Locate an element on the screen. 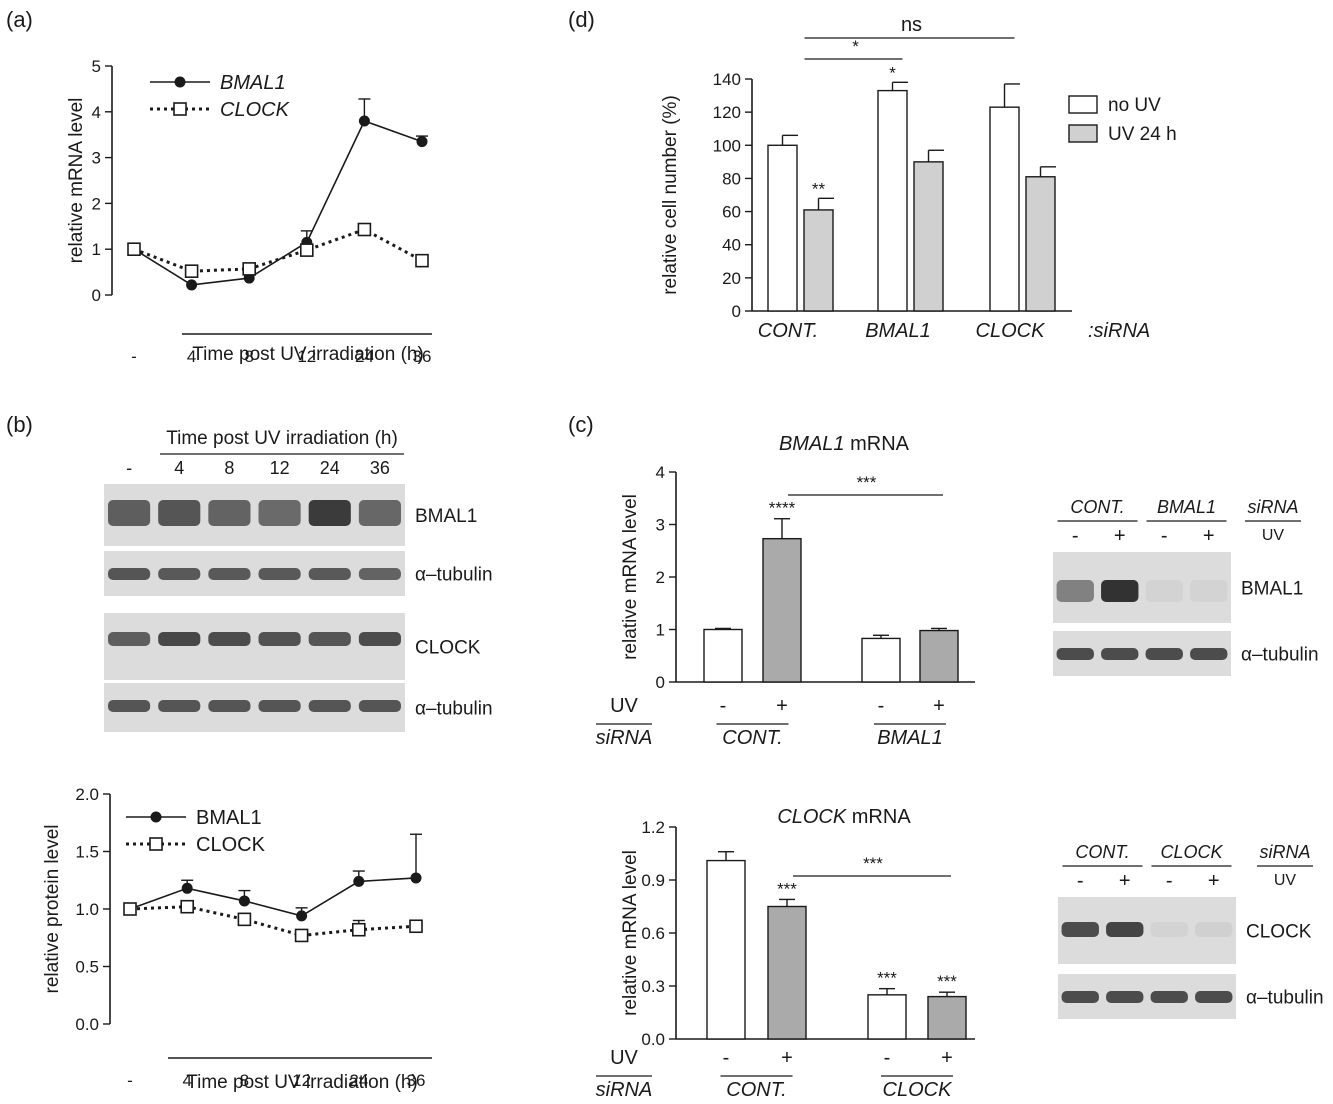 The height and width of the screenshot is (1104, 1333). y-tick-label: 4 is located at coordinates (660, 472).